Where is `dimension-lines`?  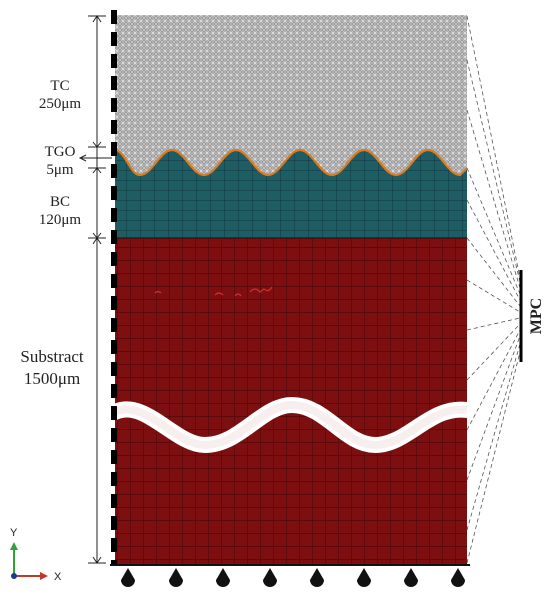 dimension-lines is located at coordinates (95, 289).